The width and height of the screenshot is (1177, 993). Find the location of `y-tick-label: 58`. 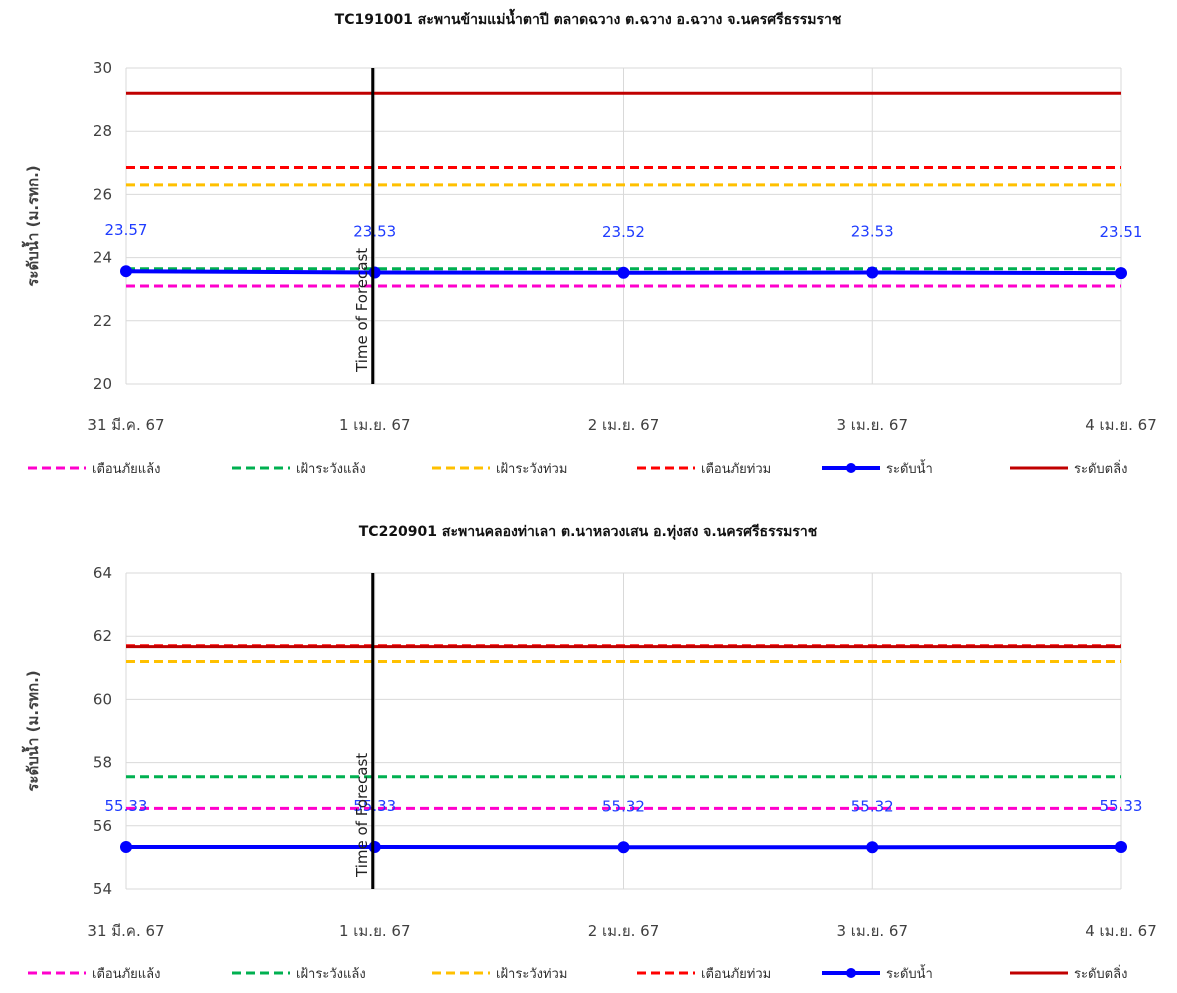

y-tick-label: 58 is located at coordinates (102, 763).